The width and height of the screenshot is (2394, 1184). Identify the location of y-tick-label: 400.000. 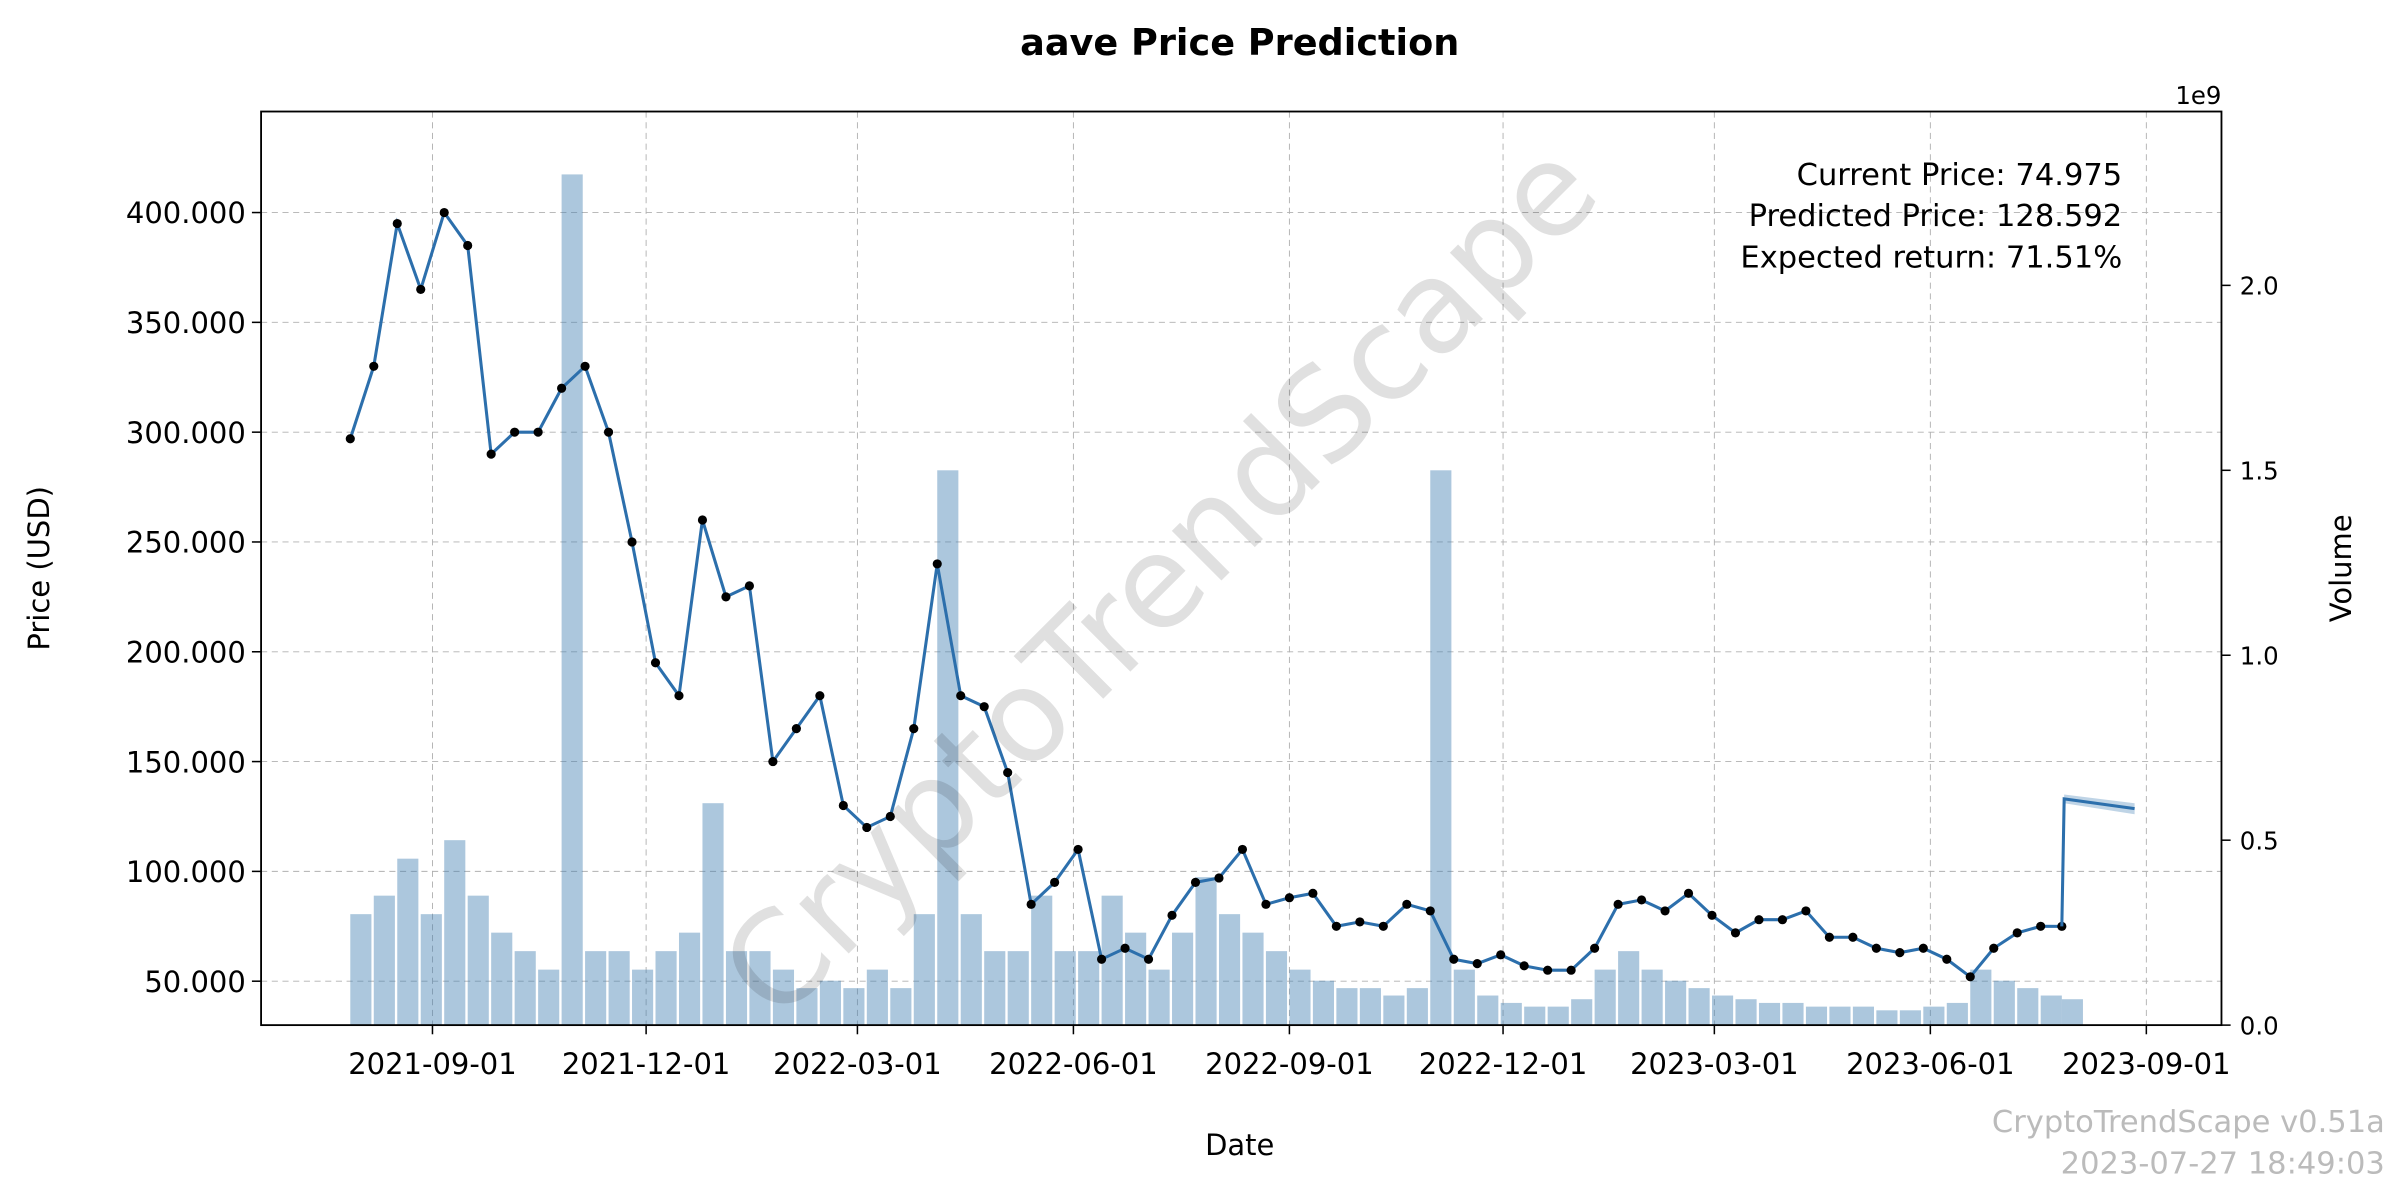
(186, 213).